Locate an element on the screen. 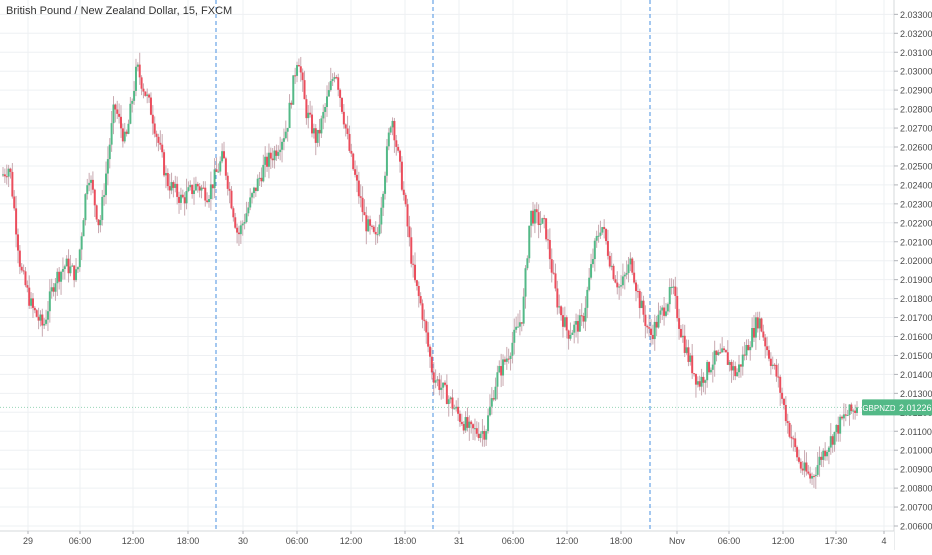  time-tick-label: 17:30 is located at coordinates (836, 541).